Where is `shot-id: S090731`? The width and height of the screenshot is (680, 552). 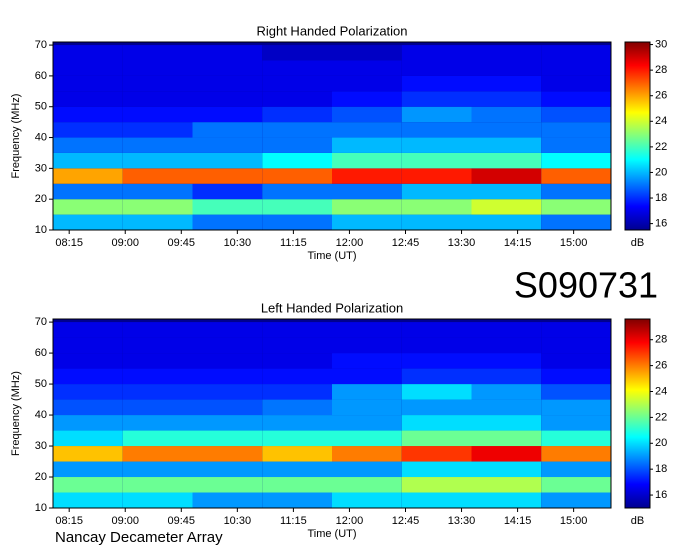
shot-id: S090731 is located at coordinates (586, 285).